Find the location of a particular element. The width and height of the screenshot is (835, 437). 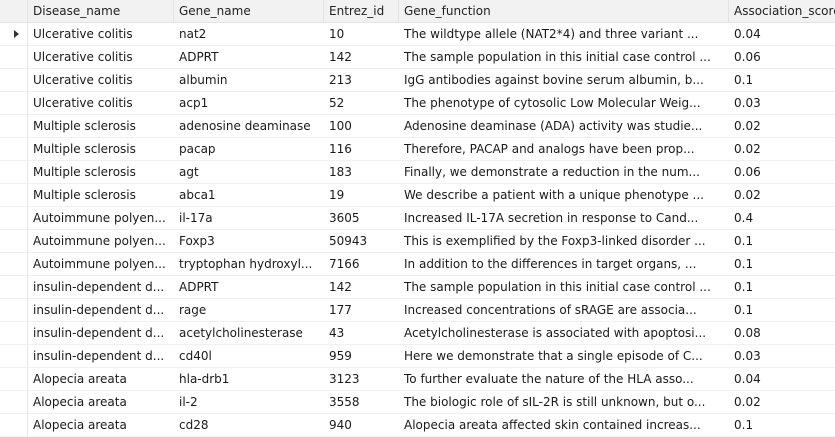

cell-entrez-id: 116 is located at coordinates (340, 149).